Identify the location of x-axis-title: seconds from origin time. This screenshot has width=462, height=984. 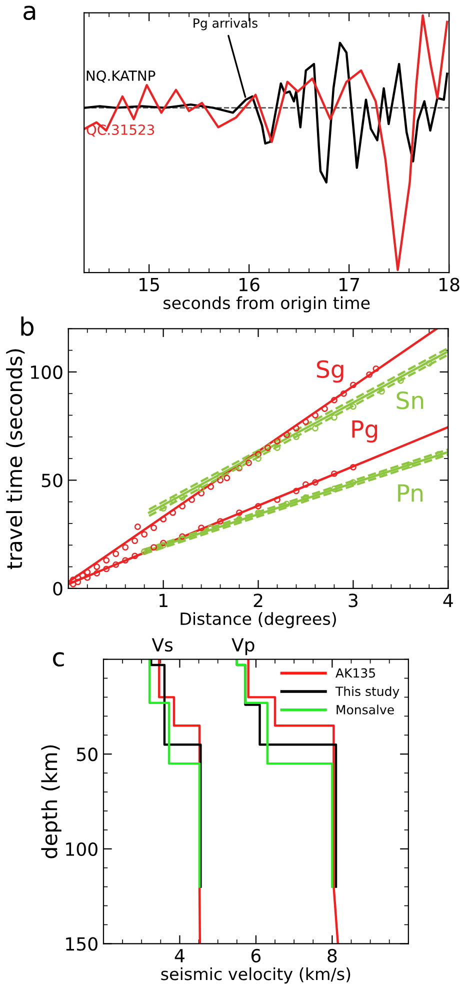
(267, 304).